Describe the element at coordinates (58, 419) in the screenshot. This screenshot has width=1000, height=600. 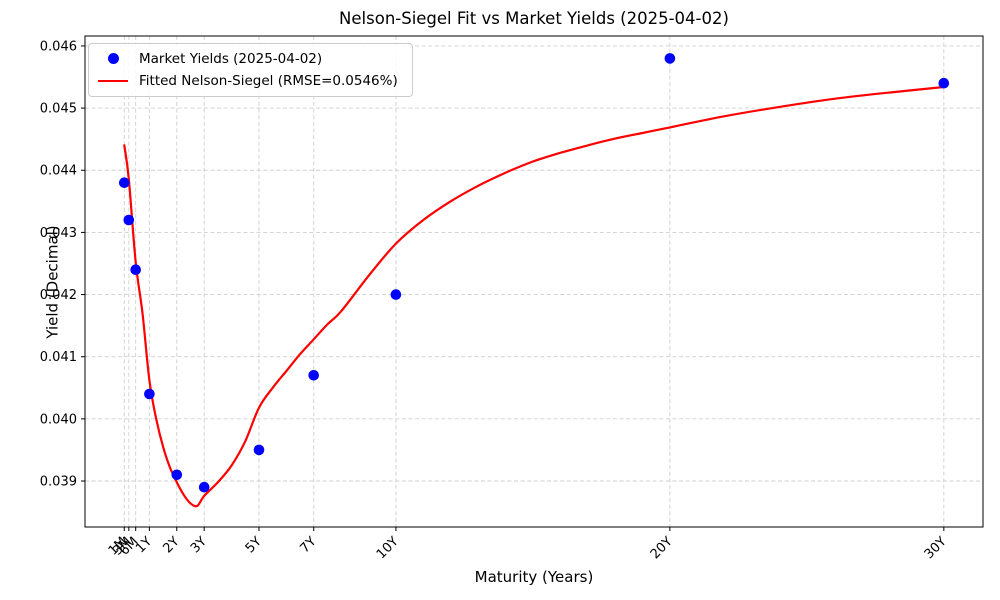
I see `y-tick-label: 0.040` at that location.